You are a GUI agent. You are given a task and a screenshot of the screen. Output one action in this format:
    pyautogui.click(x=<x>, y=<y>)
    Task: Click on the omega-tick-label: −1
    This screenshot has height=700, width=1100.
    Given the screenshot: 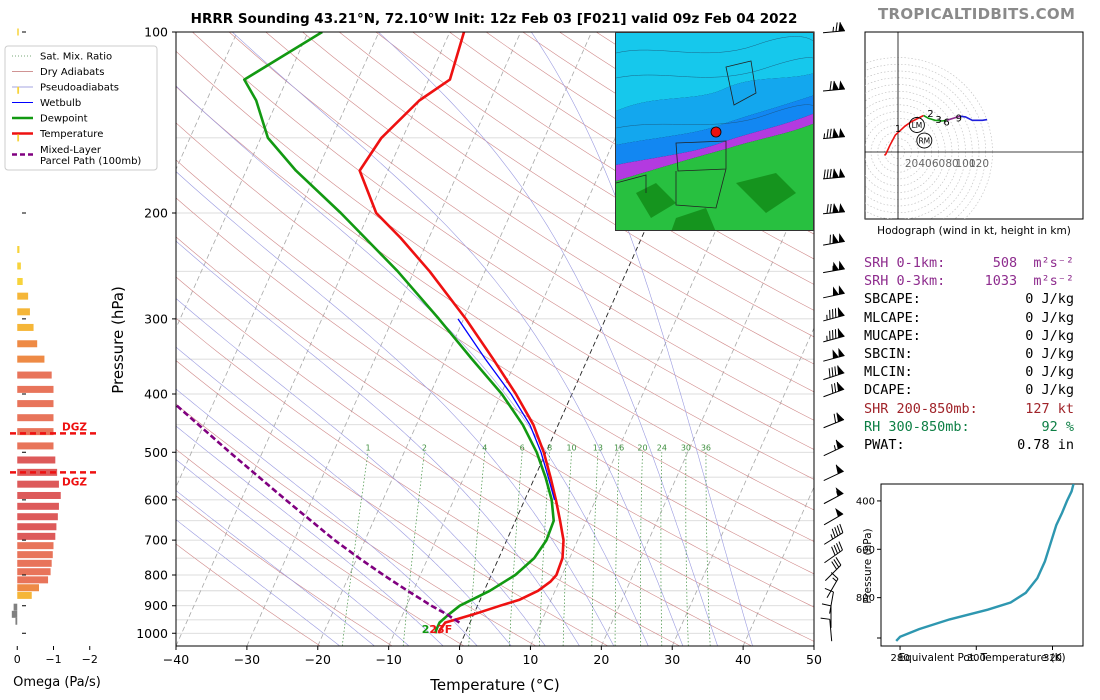 What is the action you would take?
    pyautogui.click(x=53, y=659)
    